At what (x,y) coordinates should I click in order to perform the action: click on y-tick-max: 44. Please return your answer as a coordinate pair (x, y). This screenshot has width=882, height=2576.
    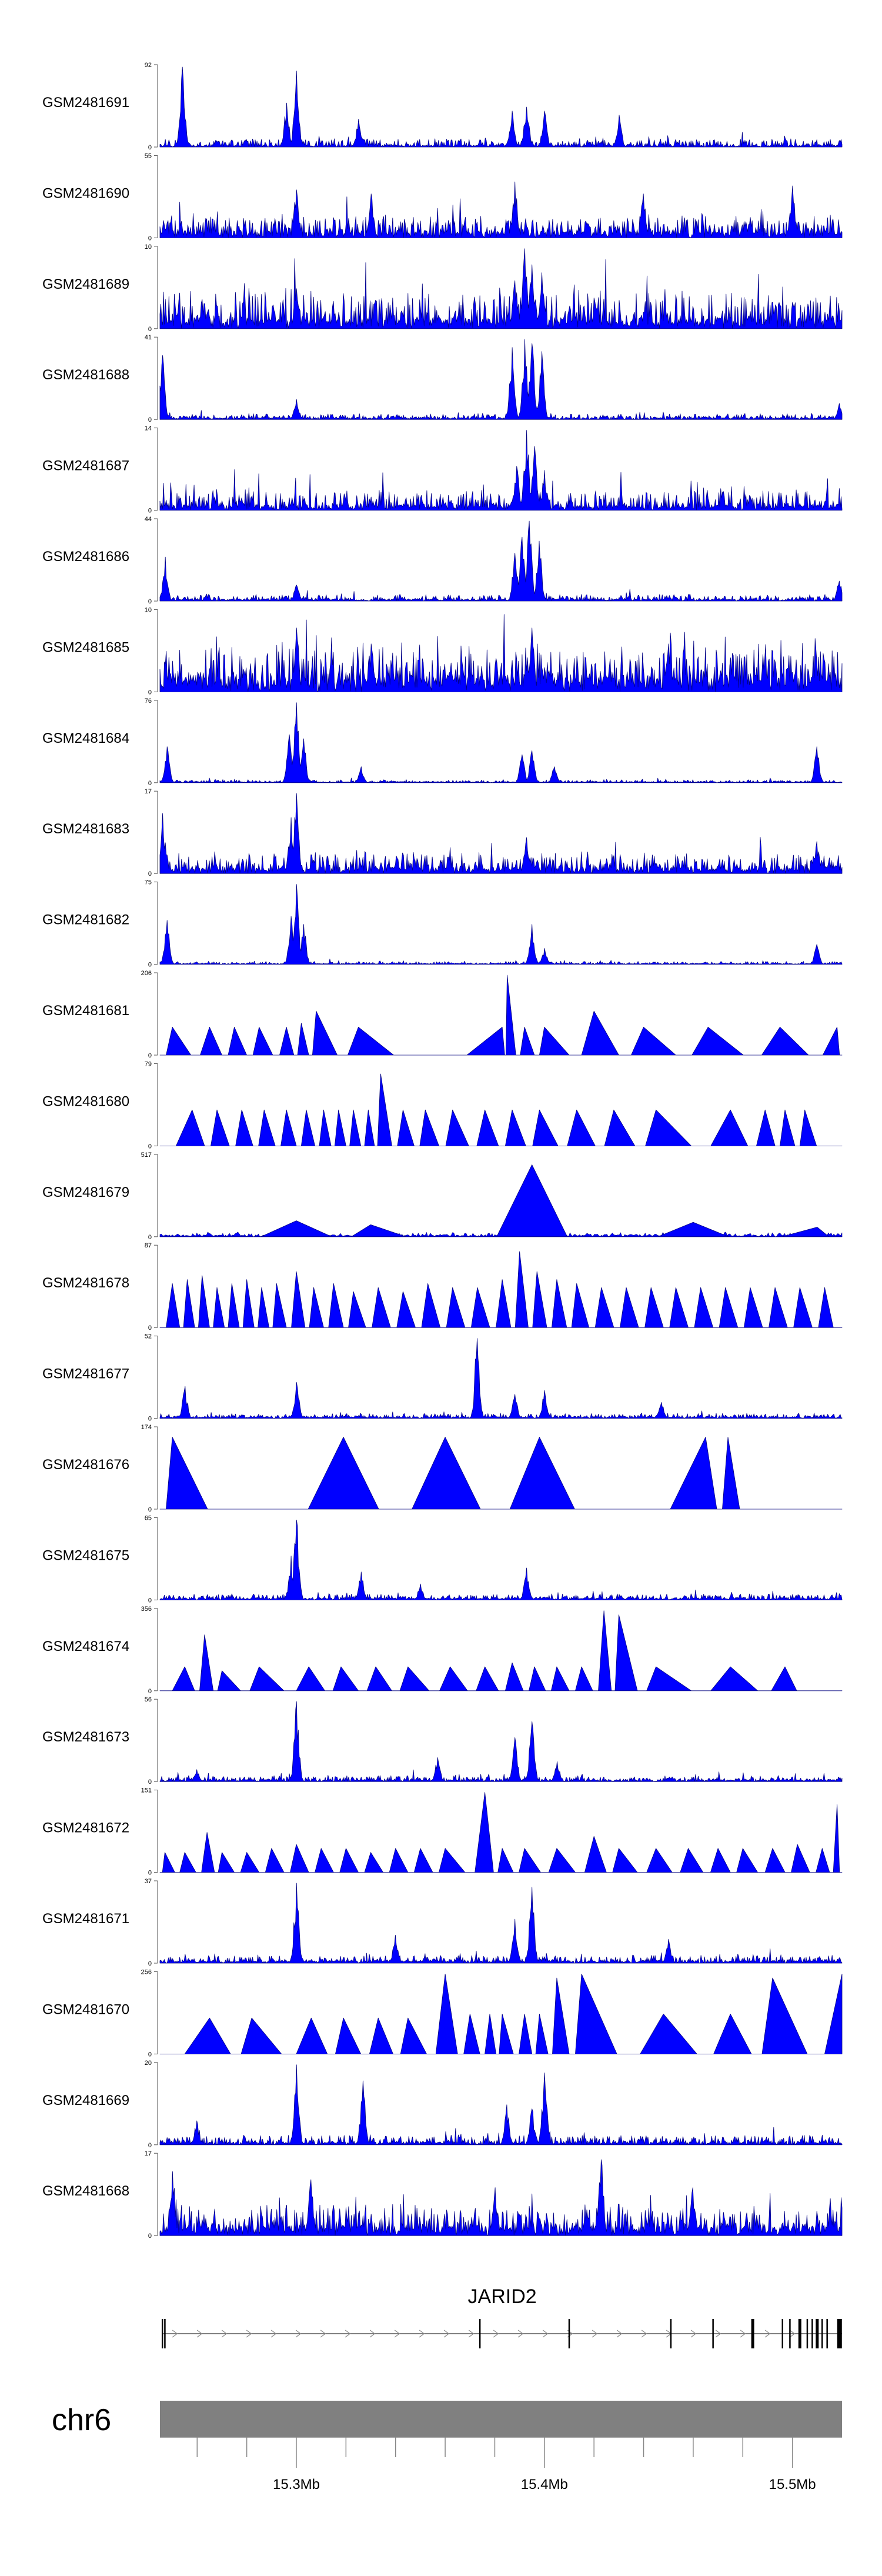
    Looking at the image, I should click on (148, 519).